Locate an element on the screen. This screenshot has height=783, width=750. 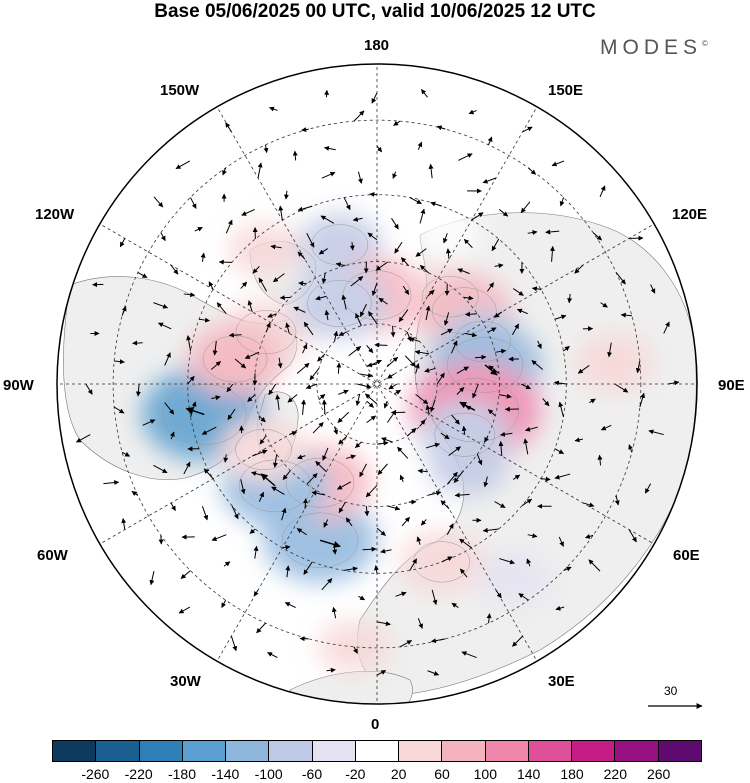
colorbar-tick-label: -60 is located at coordinates (312, 774).